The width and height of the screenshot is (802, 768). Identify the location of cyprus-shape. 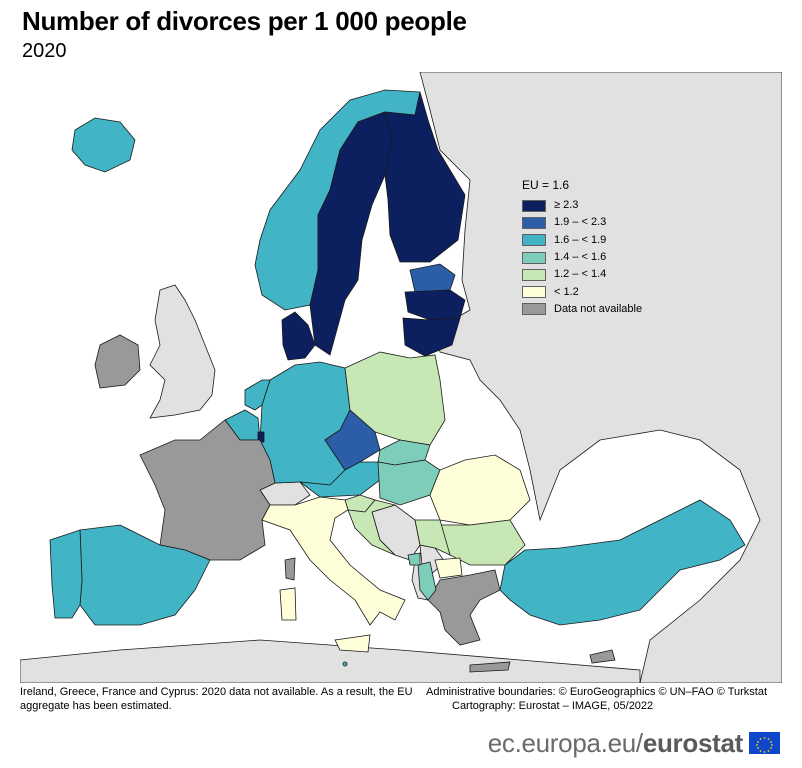
(602, 656).